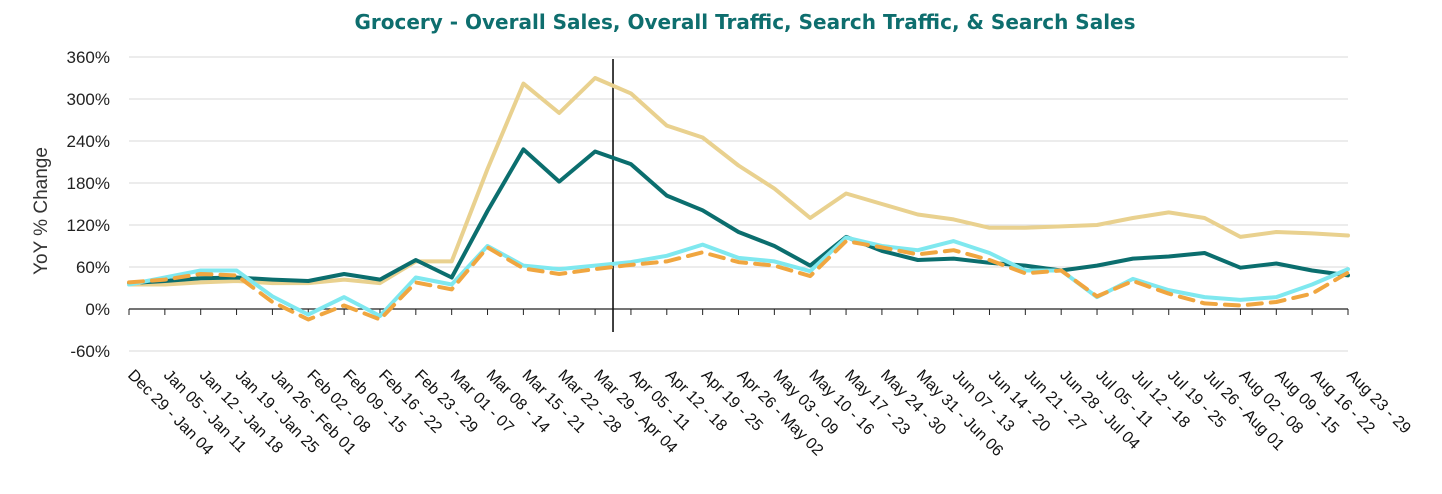  What do you see at coordinates (88, 99) in the screenshot?
I see `y-tick-label: 300%` at bounding box center [88, 99].